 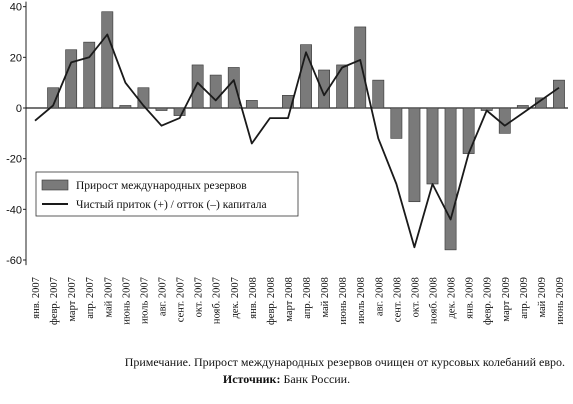 What do you see at coordinates (361, 300) in the screenshot?
I see `x-tick-label: июль 2008` at bounding box center [361, 300].